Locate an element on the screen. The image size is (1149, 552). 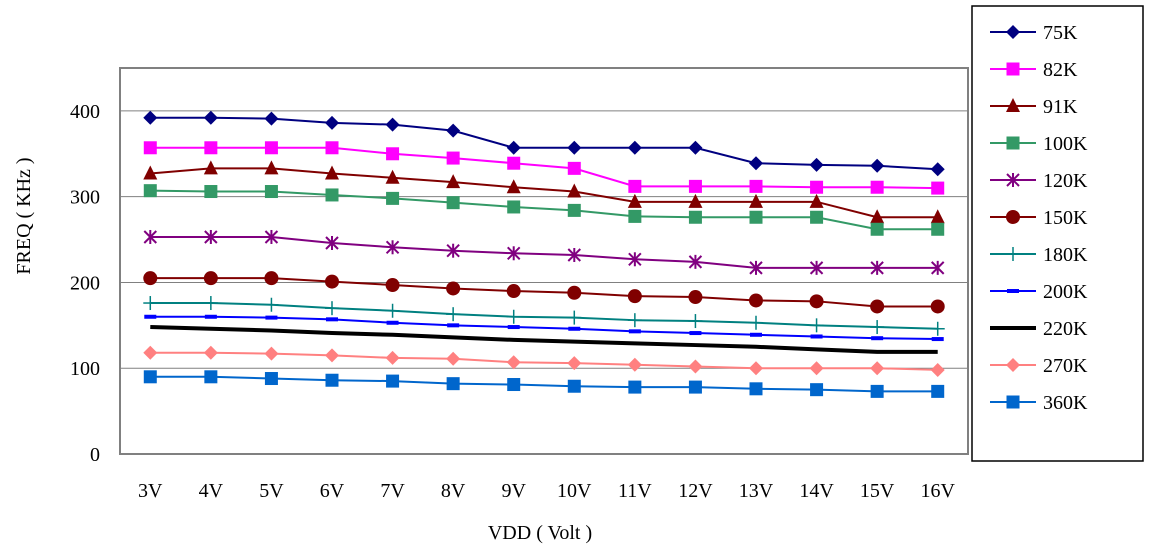
legend-item: 180K is located at coordinates (1039, 255).